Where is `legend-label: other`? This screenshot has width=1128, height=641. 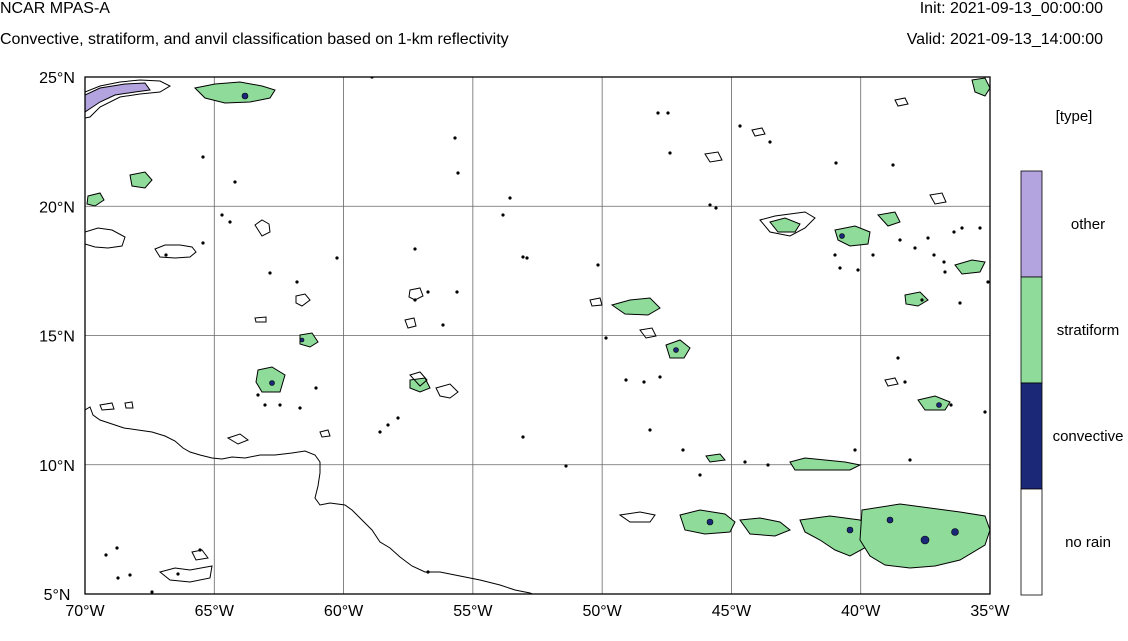
legend-label: other is located at coordinates (1088, 224).